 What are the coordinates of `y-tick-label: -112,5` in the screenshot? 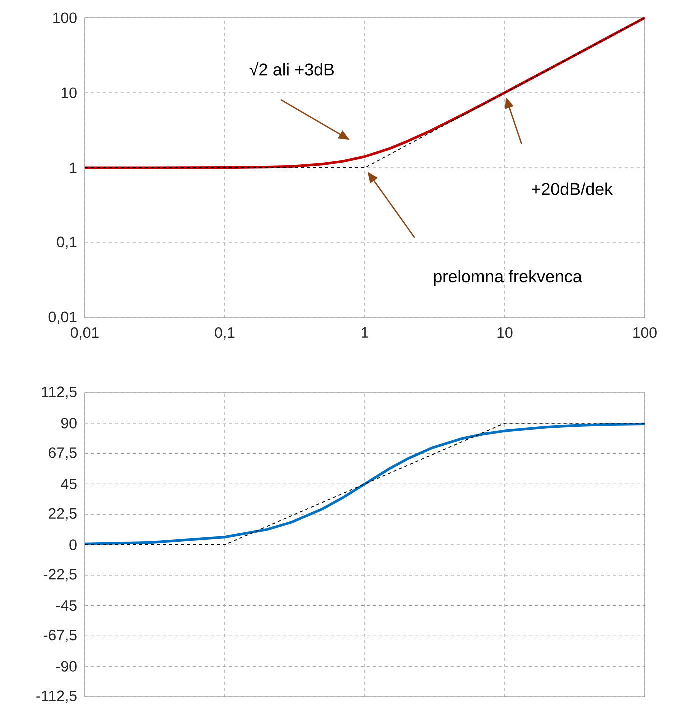 It's located at (56, 697).